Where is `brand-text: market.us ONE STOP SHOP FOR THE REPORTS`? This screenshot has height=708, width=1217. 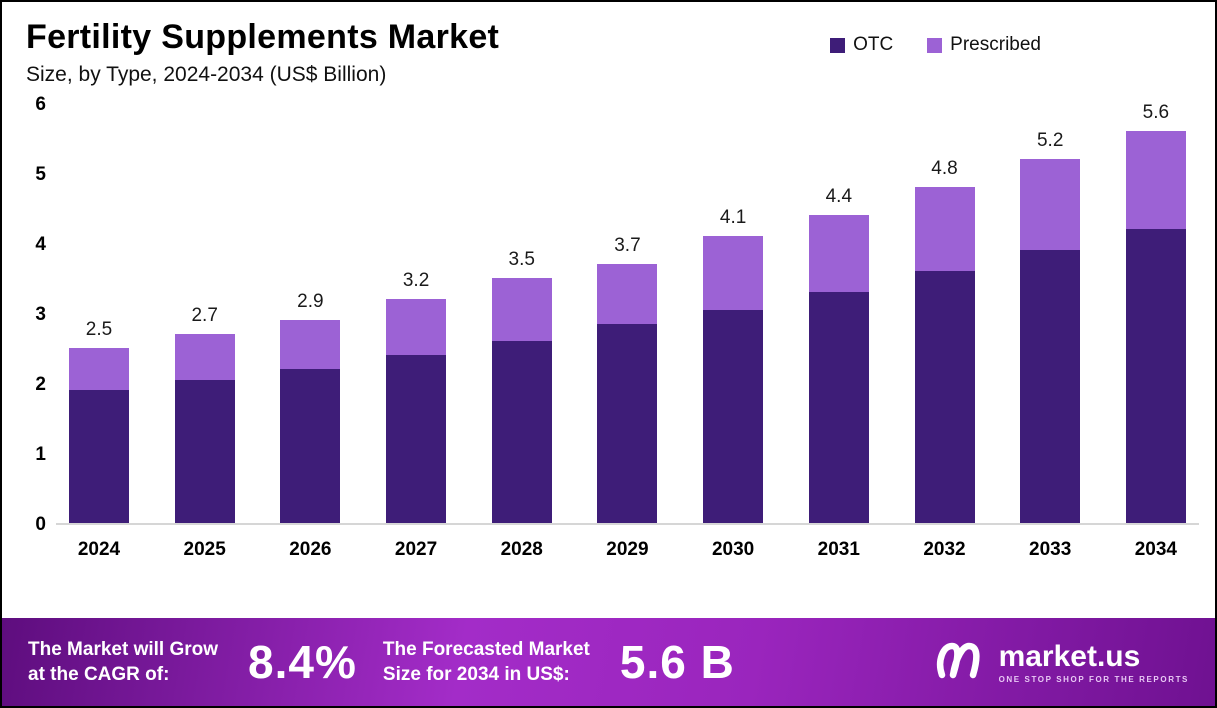 brand-text: market.us ONE STOP SHOP FOR THE REPORTS is located at coordinates (1093, 661).